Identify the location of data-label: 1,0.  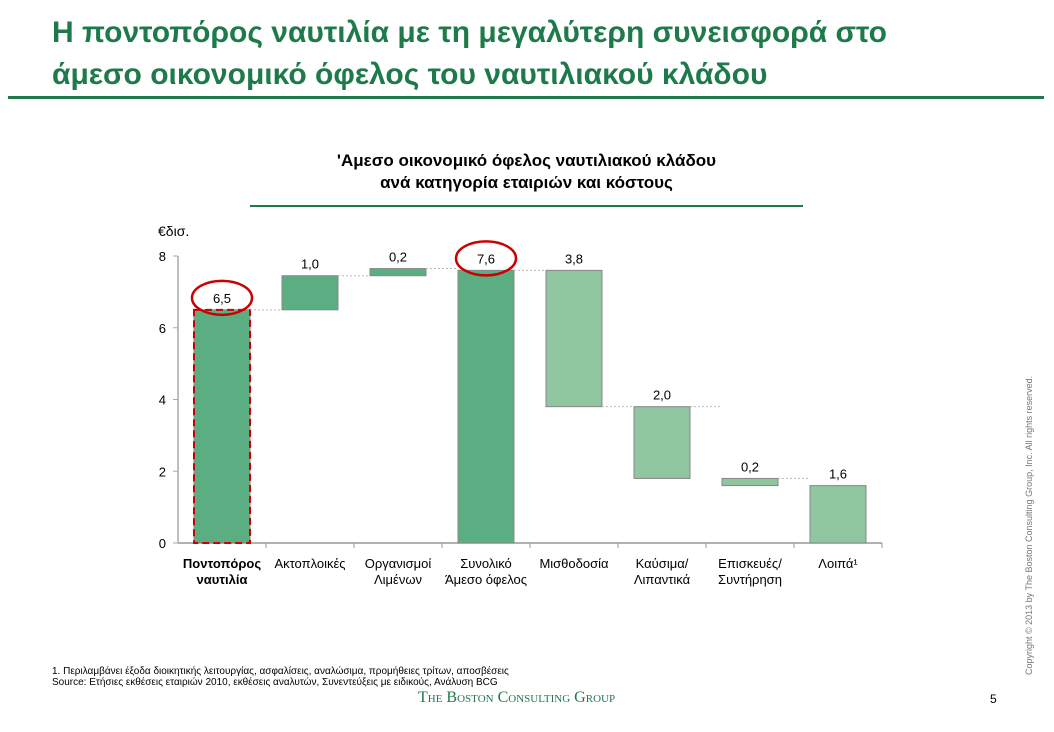
(310, 264).